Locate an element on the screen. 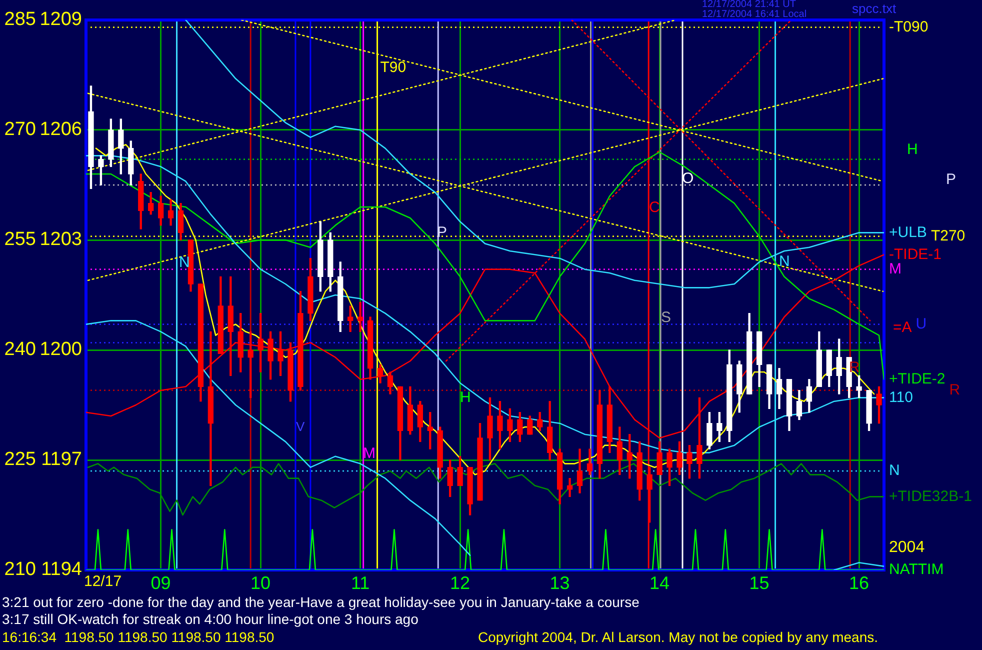 This screenshot has height=650, width=982. series-label: NATTIM is located at coordinates (916, 569).